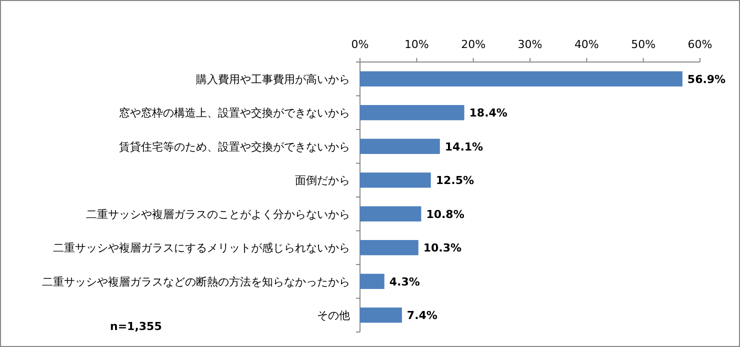 The image size is (740, 347). What do you see at coordinates (333, 315) in the screenshot?
I see `y-tick-label: その他` at bounding box center [333, 315].